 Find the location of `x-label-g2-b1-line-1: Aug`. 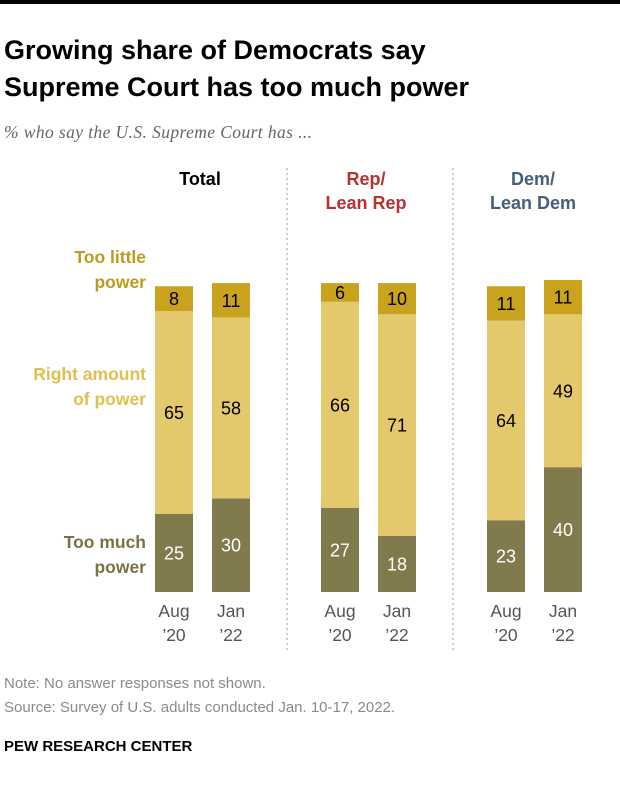

x-label-g2-b1-line-1: Aug is located at coordinates (339, 611).